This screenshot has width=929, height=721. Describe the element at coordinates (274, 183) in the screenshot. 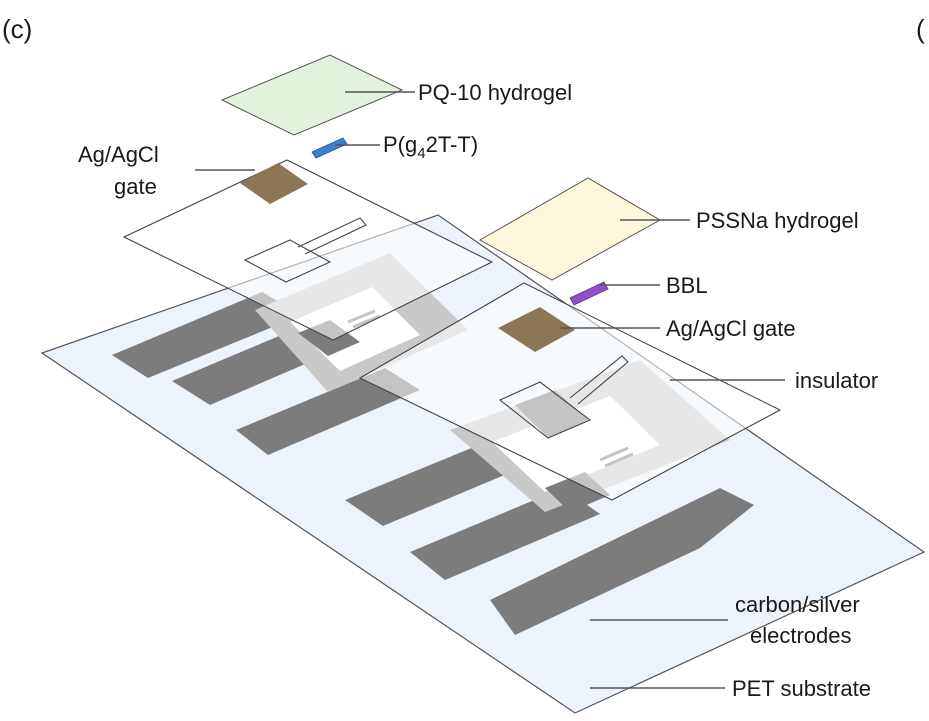

I see `left-agagcl-gate` at that location.